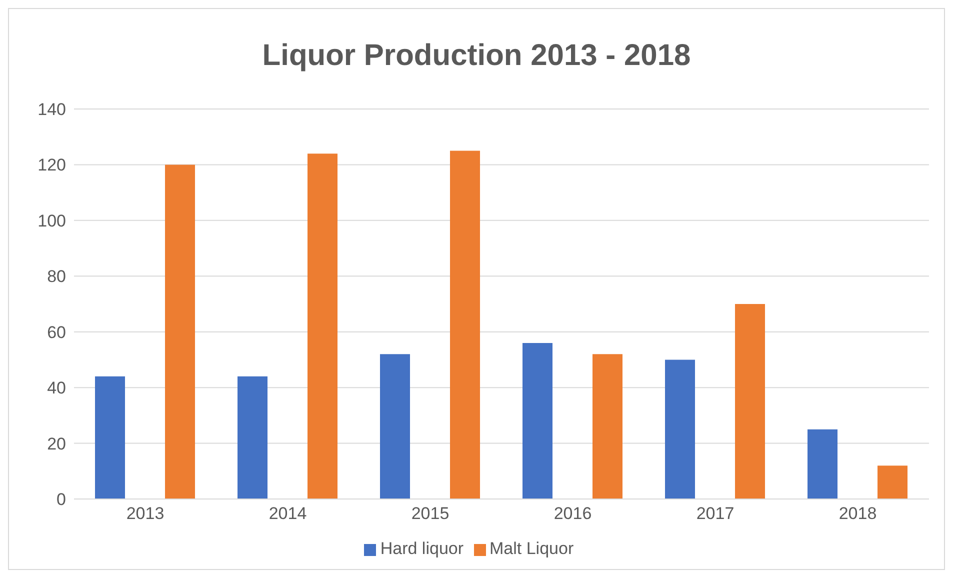 The image size is (955, 584). I want to click on y-tick-label: 140, so click(52, 110).